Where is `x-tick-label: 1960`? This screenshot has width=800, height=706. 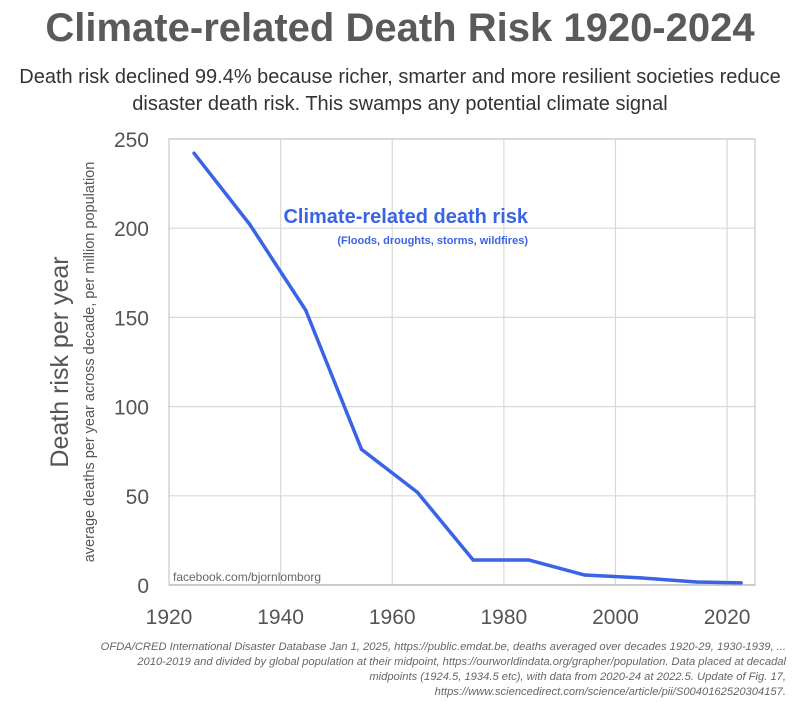
x-tick-label: 1960 is located at coordinates (392, 617).